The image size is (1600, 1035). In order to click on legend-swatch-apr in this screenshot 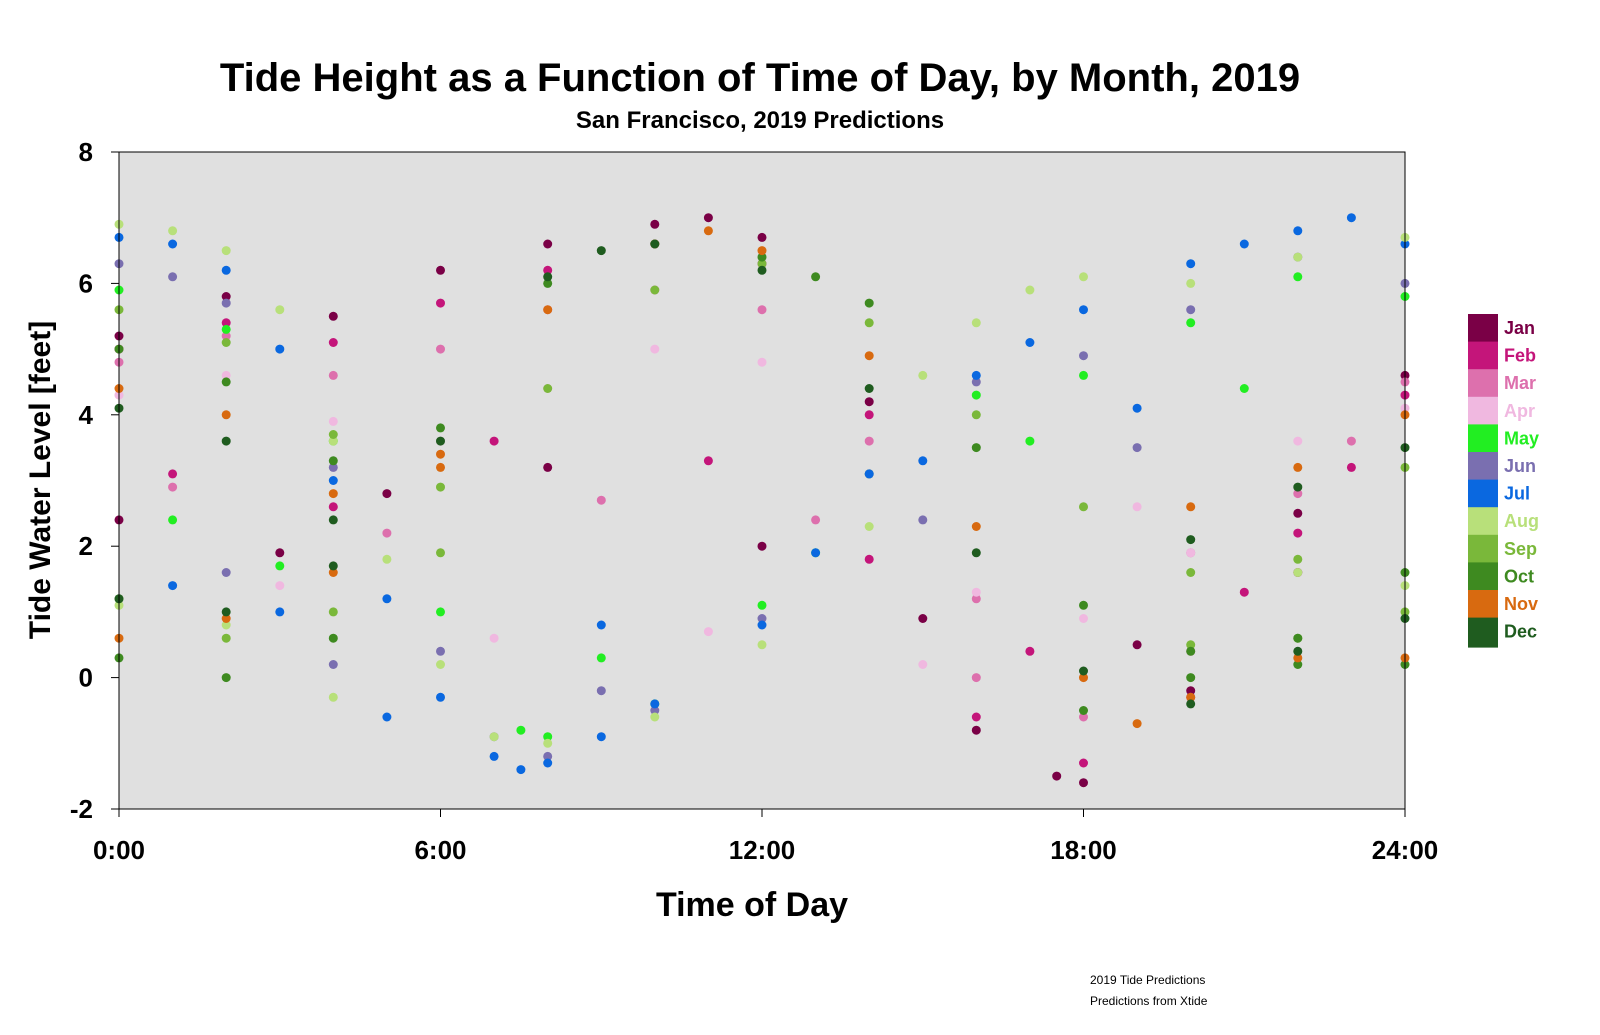, I will do `click(1483, 411)`.